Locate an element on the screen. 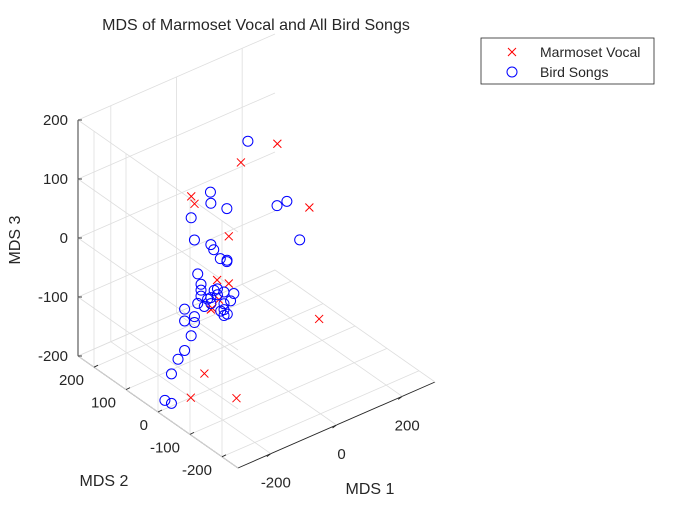  legend-marker-bird is located at coordinates (512, 72).